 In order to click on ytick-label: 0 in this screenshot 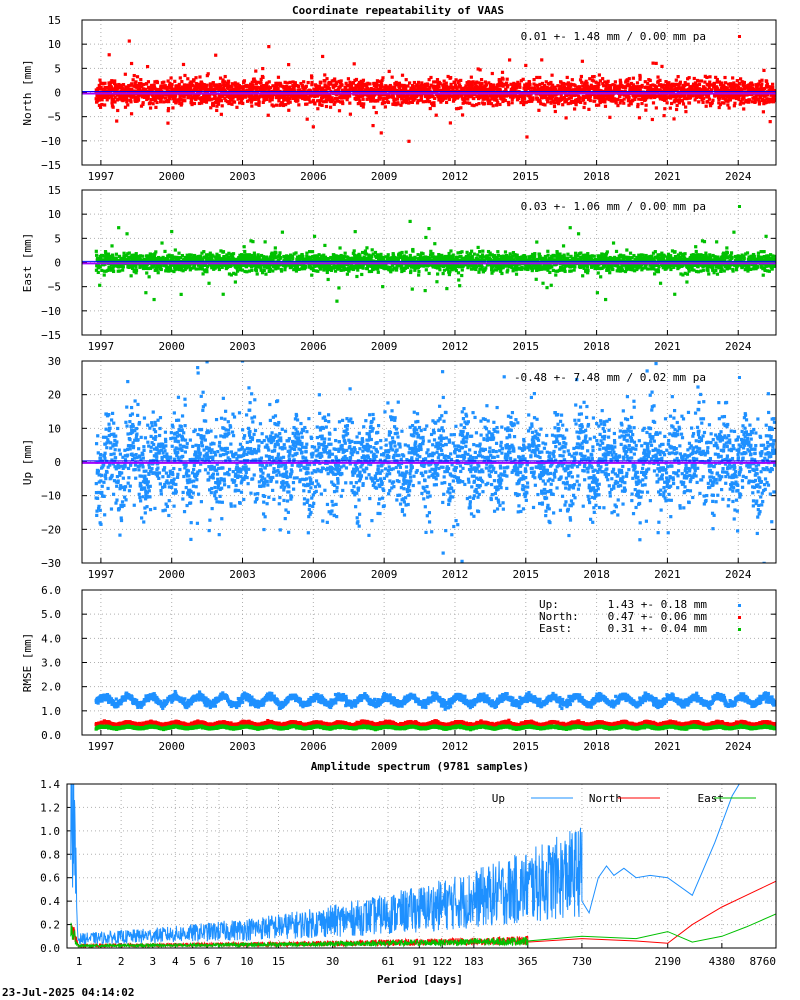, I will do `click(57, 462)`.